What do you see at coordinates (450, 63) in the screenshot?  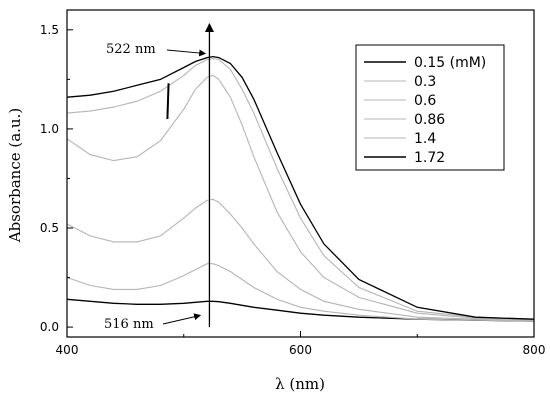 I see `legend-label-0: 0.15 (mM)` at bounding box center [450, 63].